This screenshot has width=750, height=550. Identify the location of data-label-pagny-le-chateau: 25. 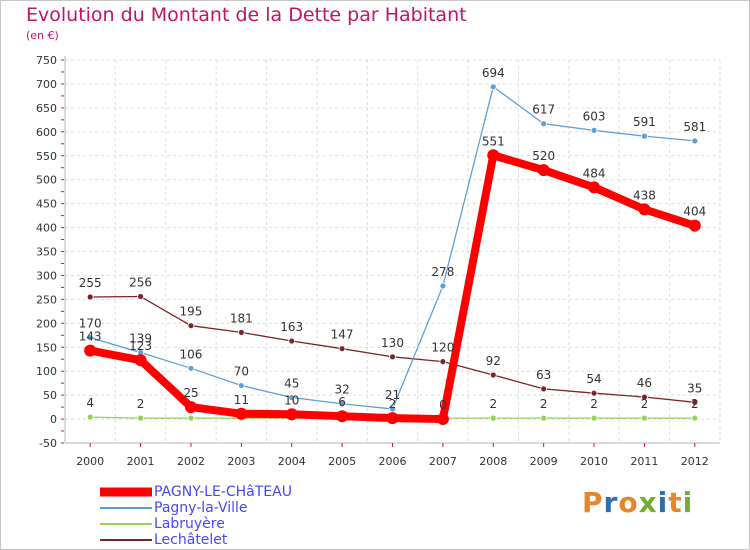
(190, 393).